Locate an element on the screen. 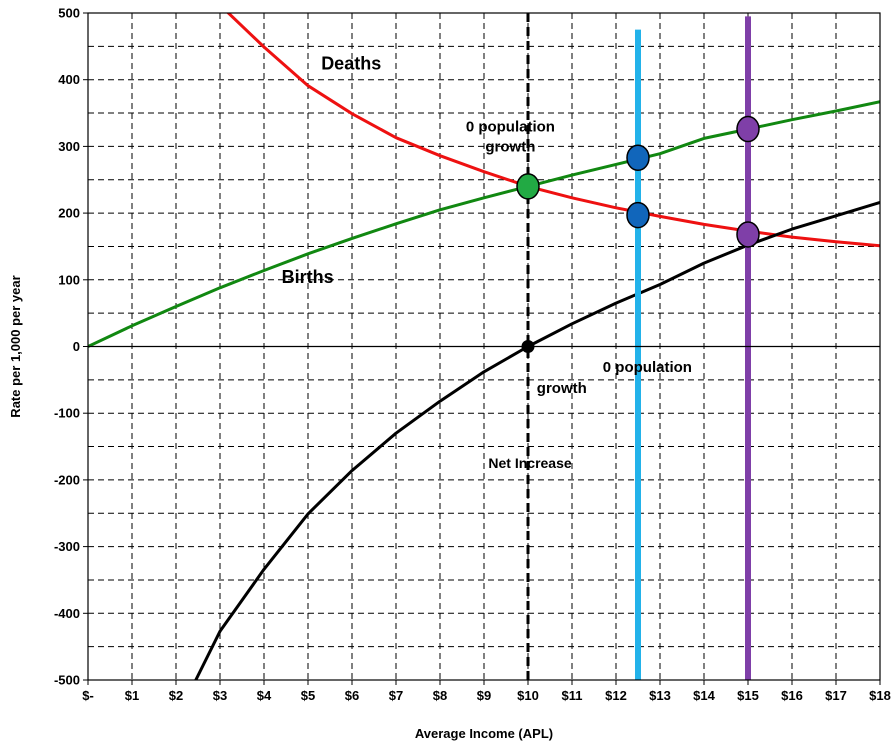  x-tick-label: $2 is located at coordinates (176, 695).